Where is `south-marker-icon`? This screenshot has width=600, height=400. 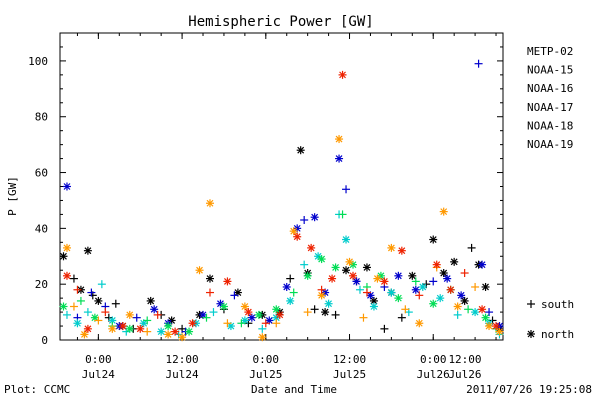
south-marker-icon is located at coordinates (531, 304).